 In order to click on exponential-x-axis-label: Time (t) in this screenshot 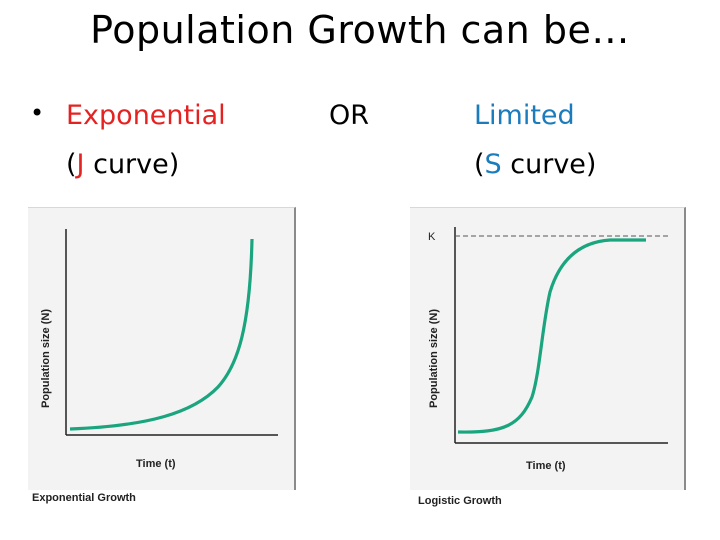, I will do `click(156, 464)`.